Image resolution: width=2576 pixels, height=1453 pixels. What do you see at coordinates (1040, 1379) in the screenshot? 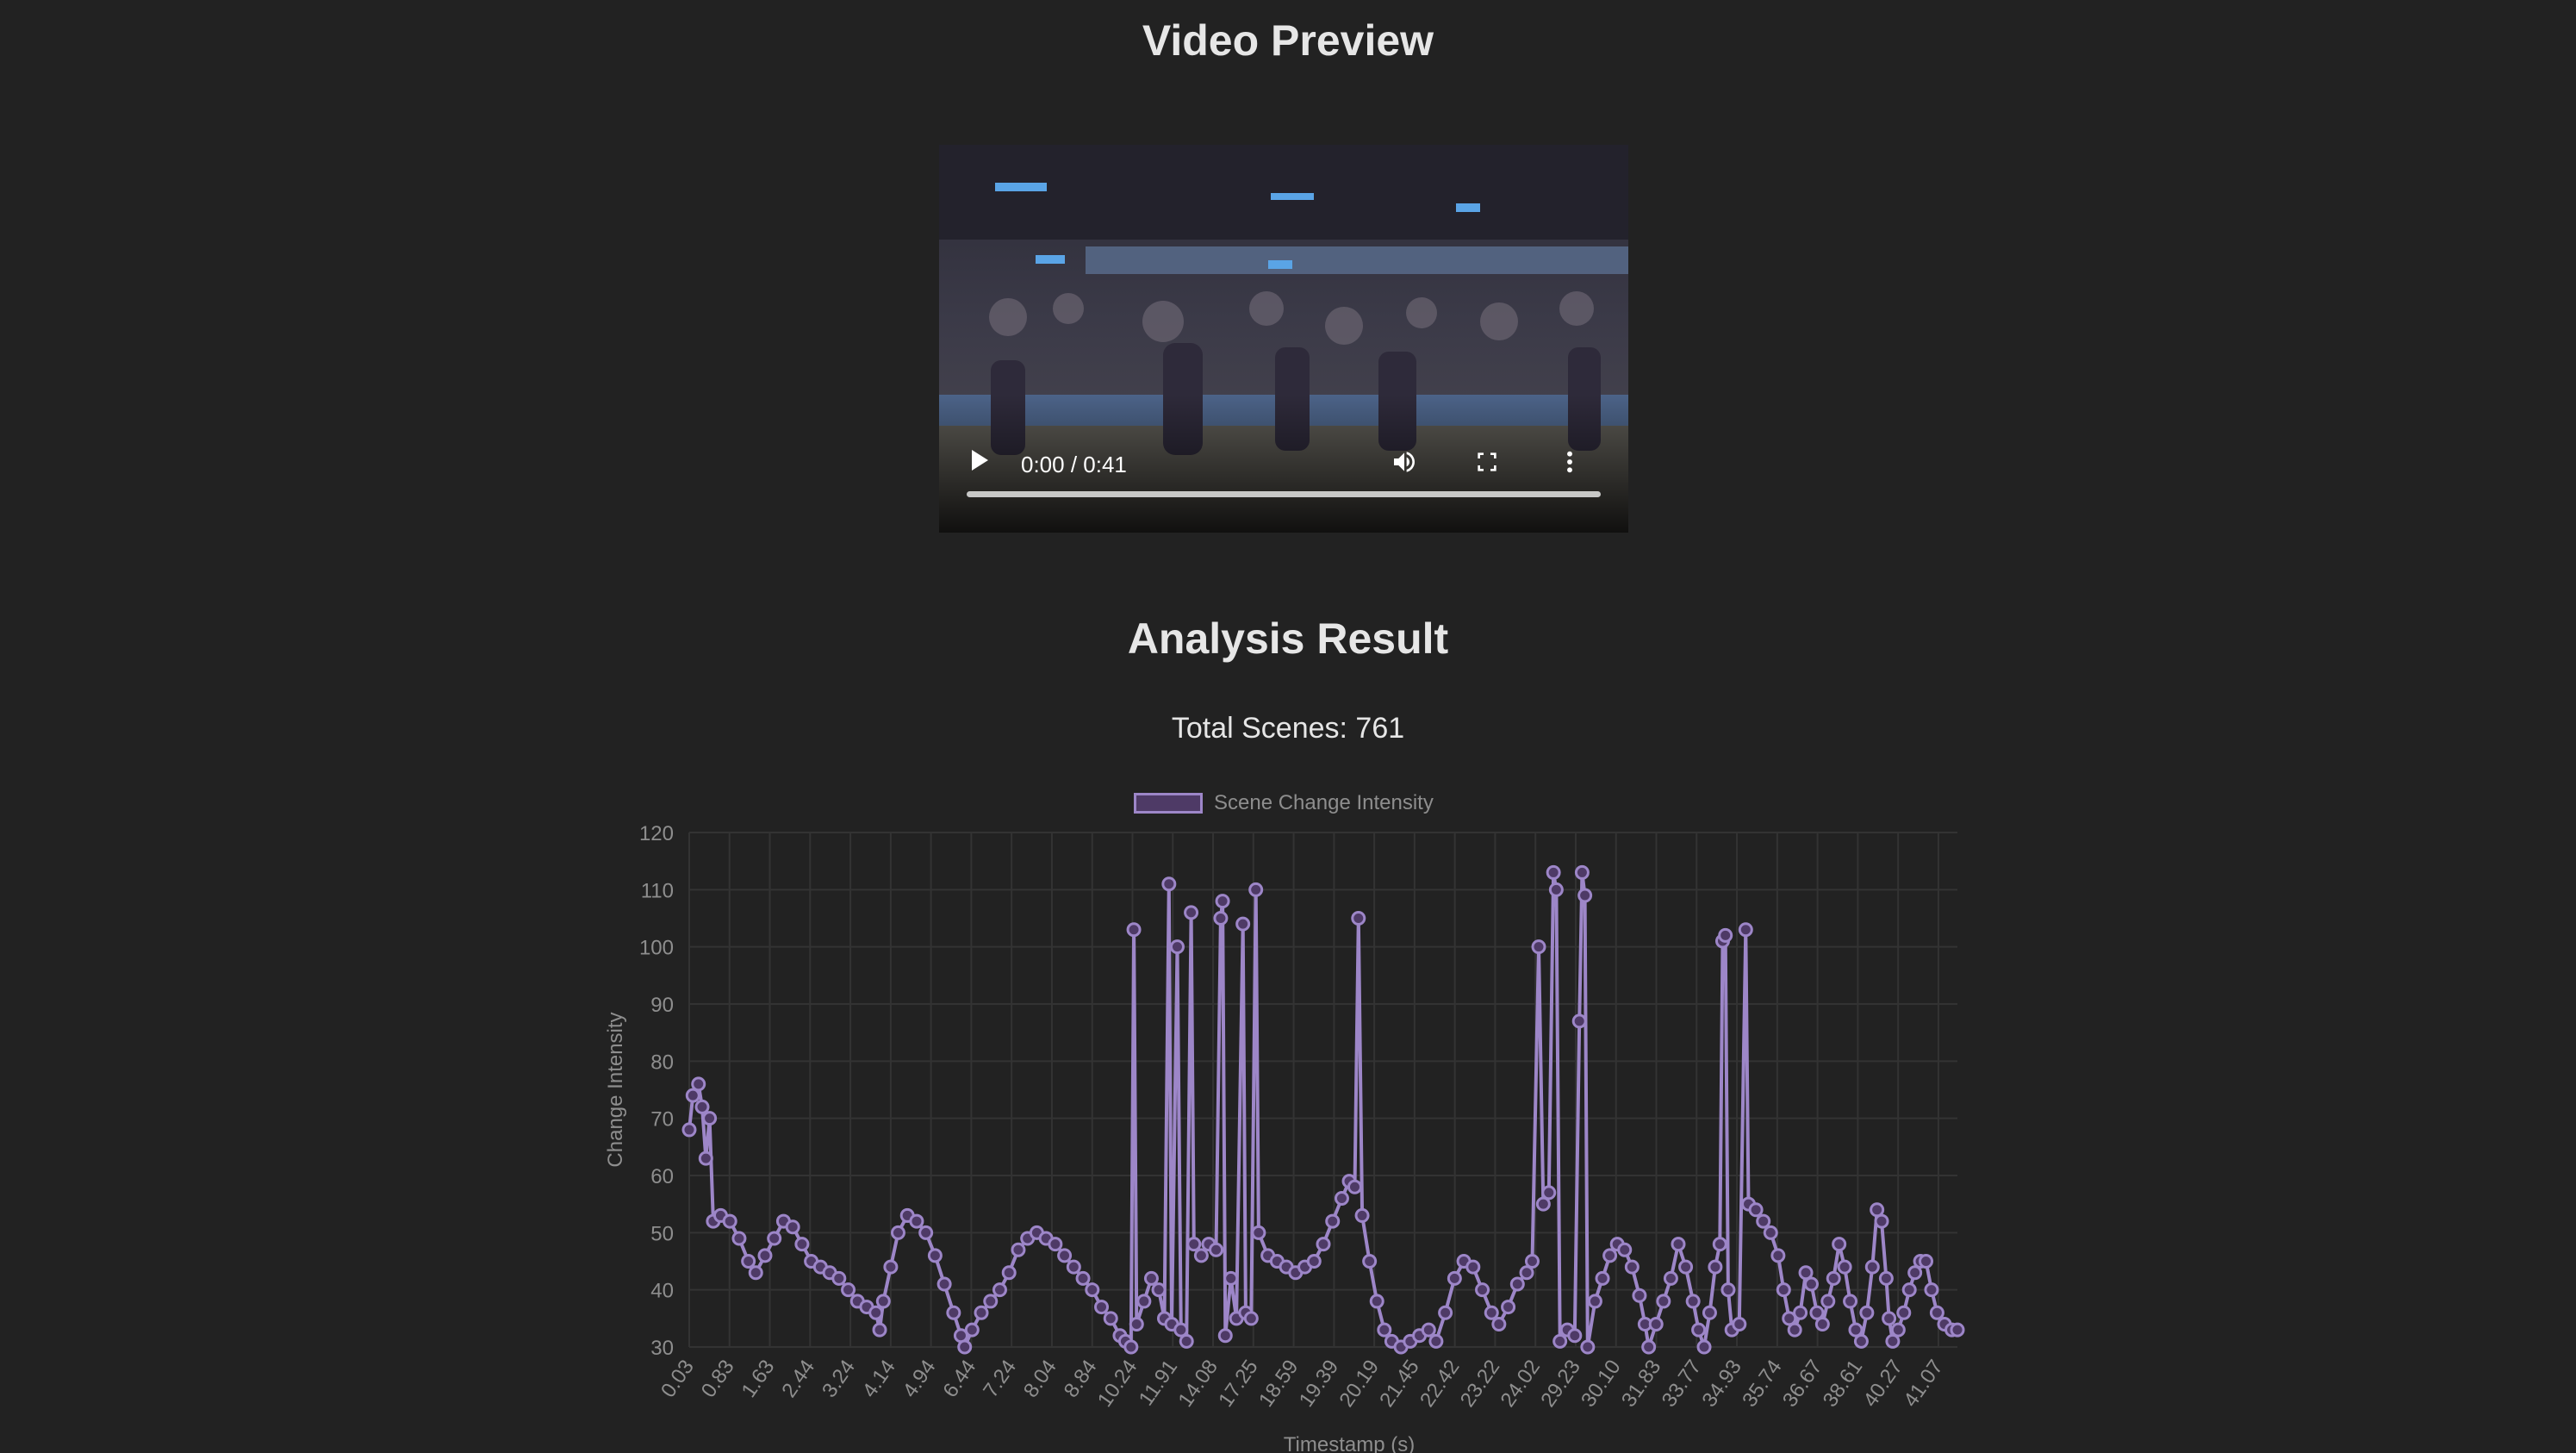
I see `x-tick-label: 8.04` at bounding box center [1040, 1379].